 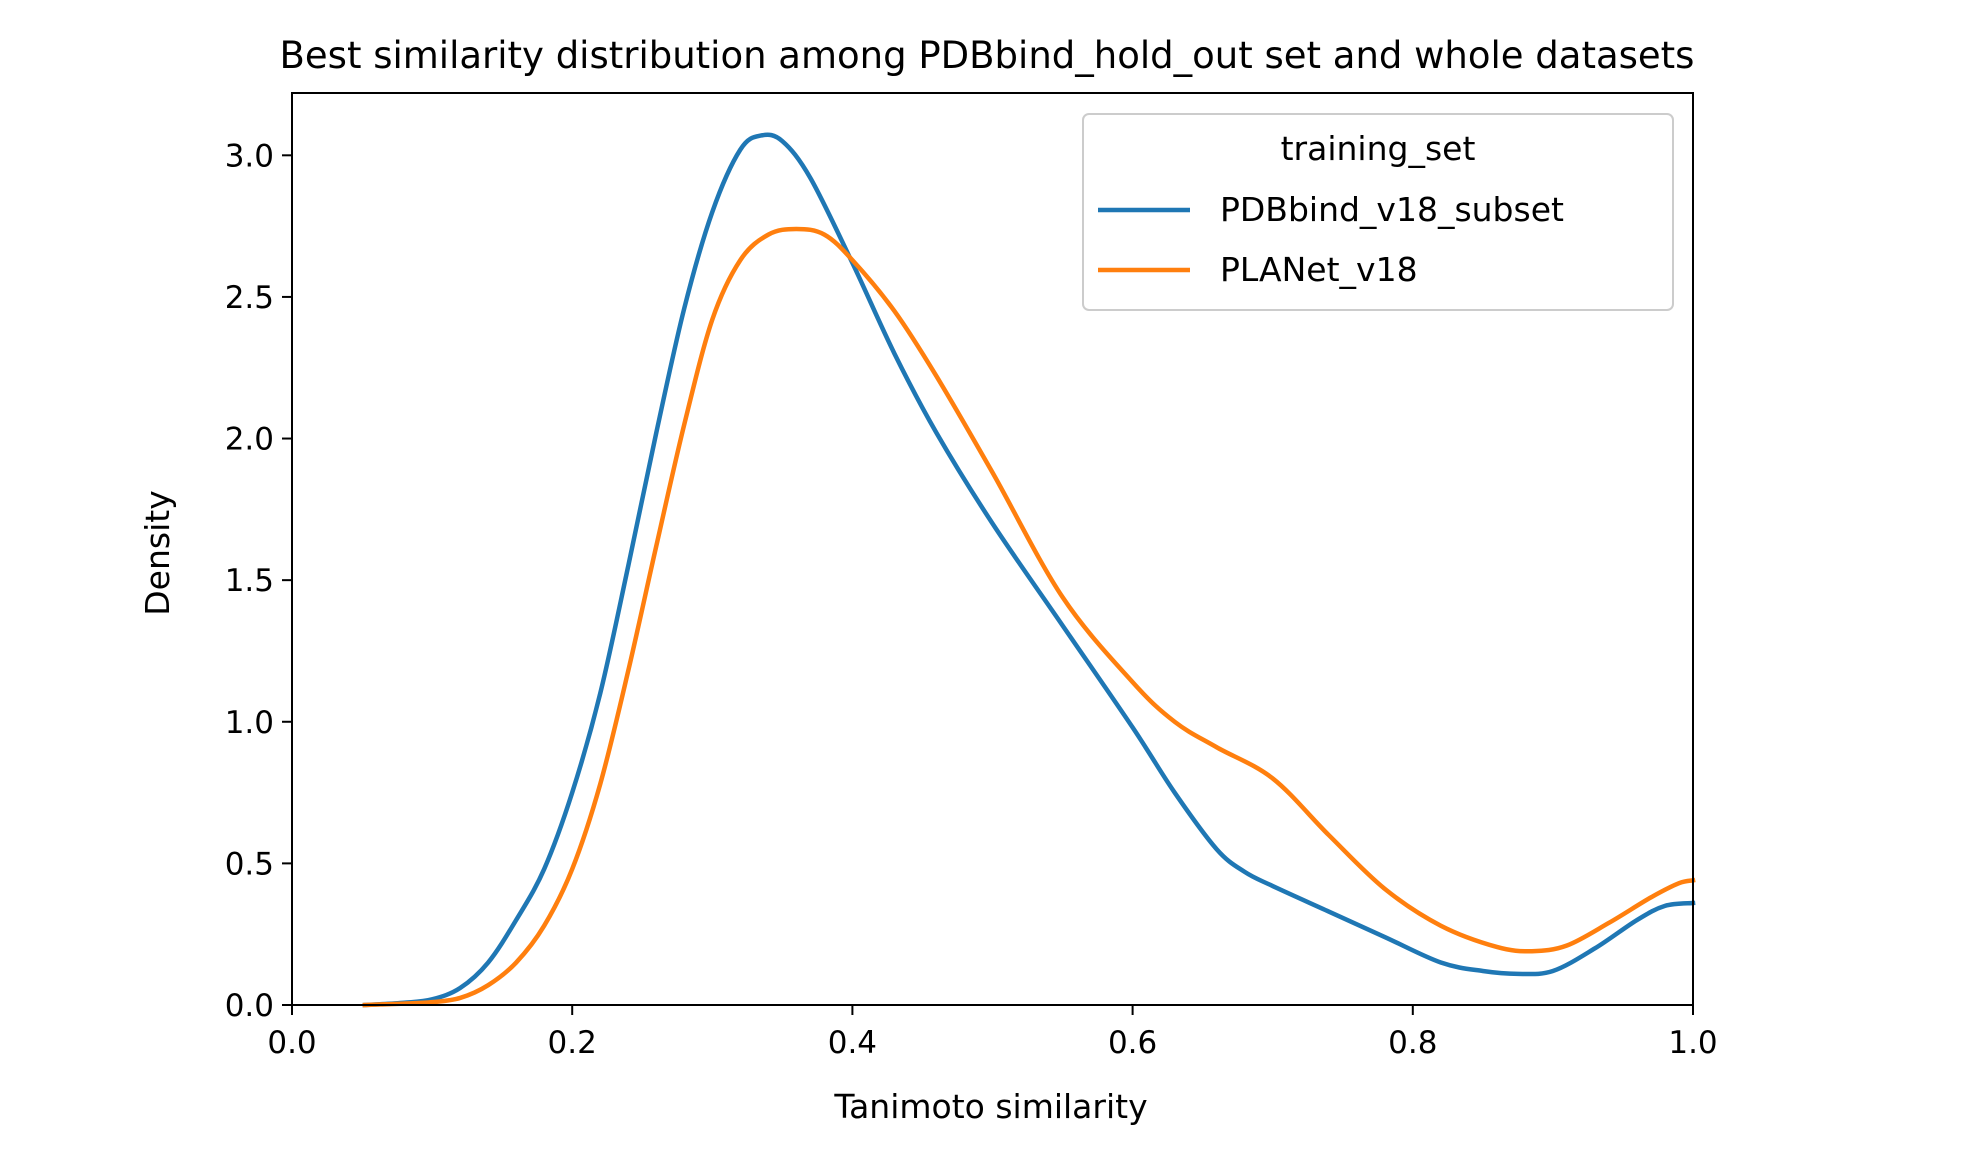 What do you see at coordinates (1319, 269) in the screenshot?
I see `legend-label-planet: PLANet_v18` at bounding box center [1319, 269].